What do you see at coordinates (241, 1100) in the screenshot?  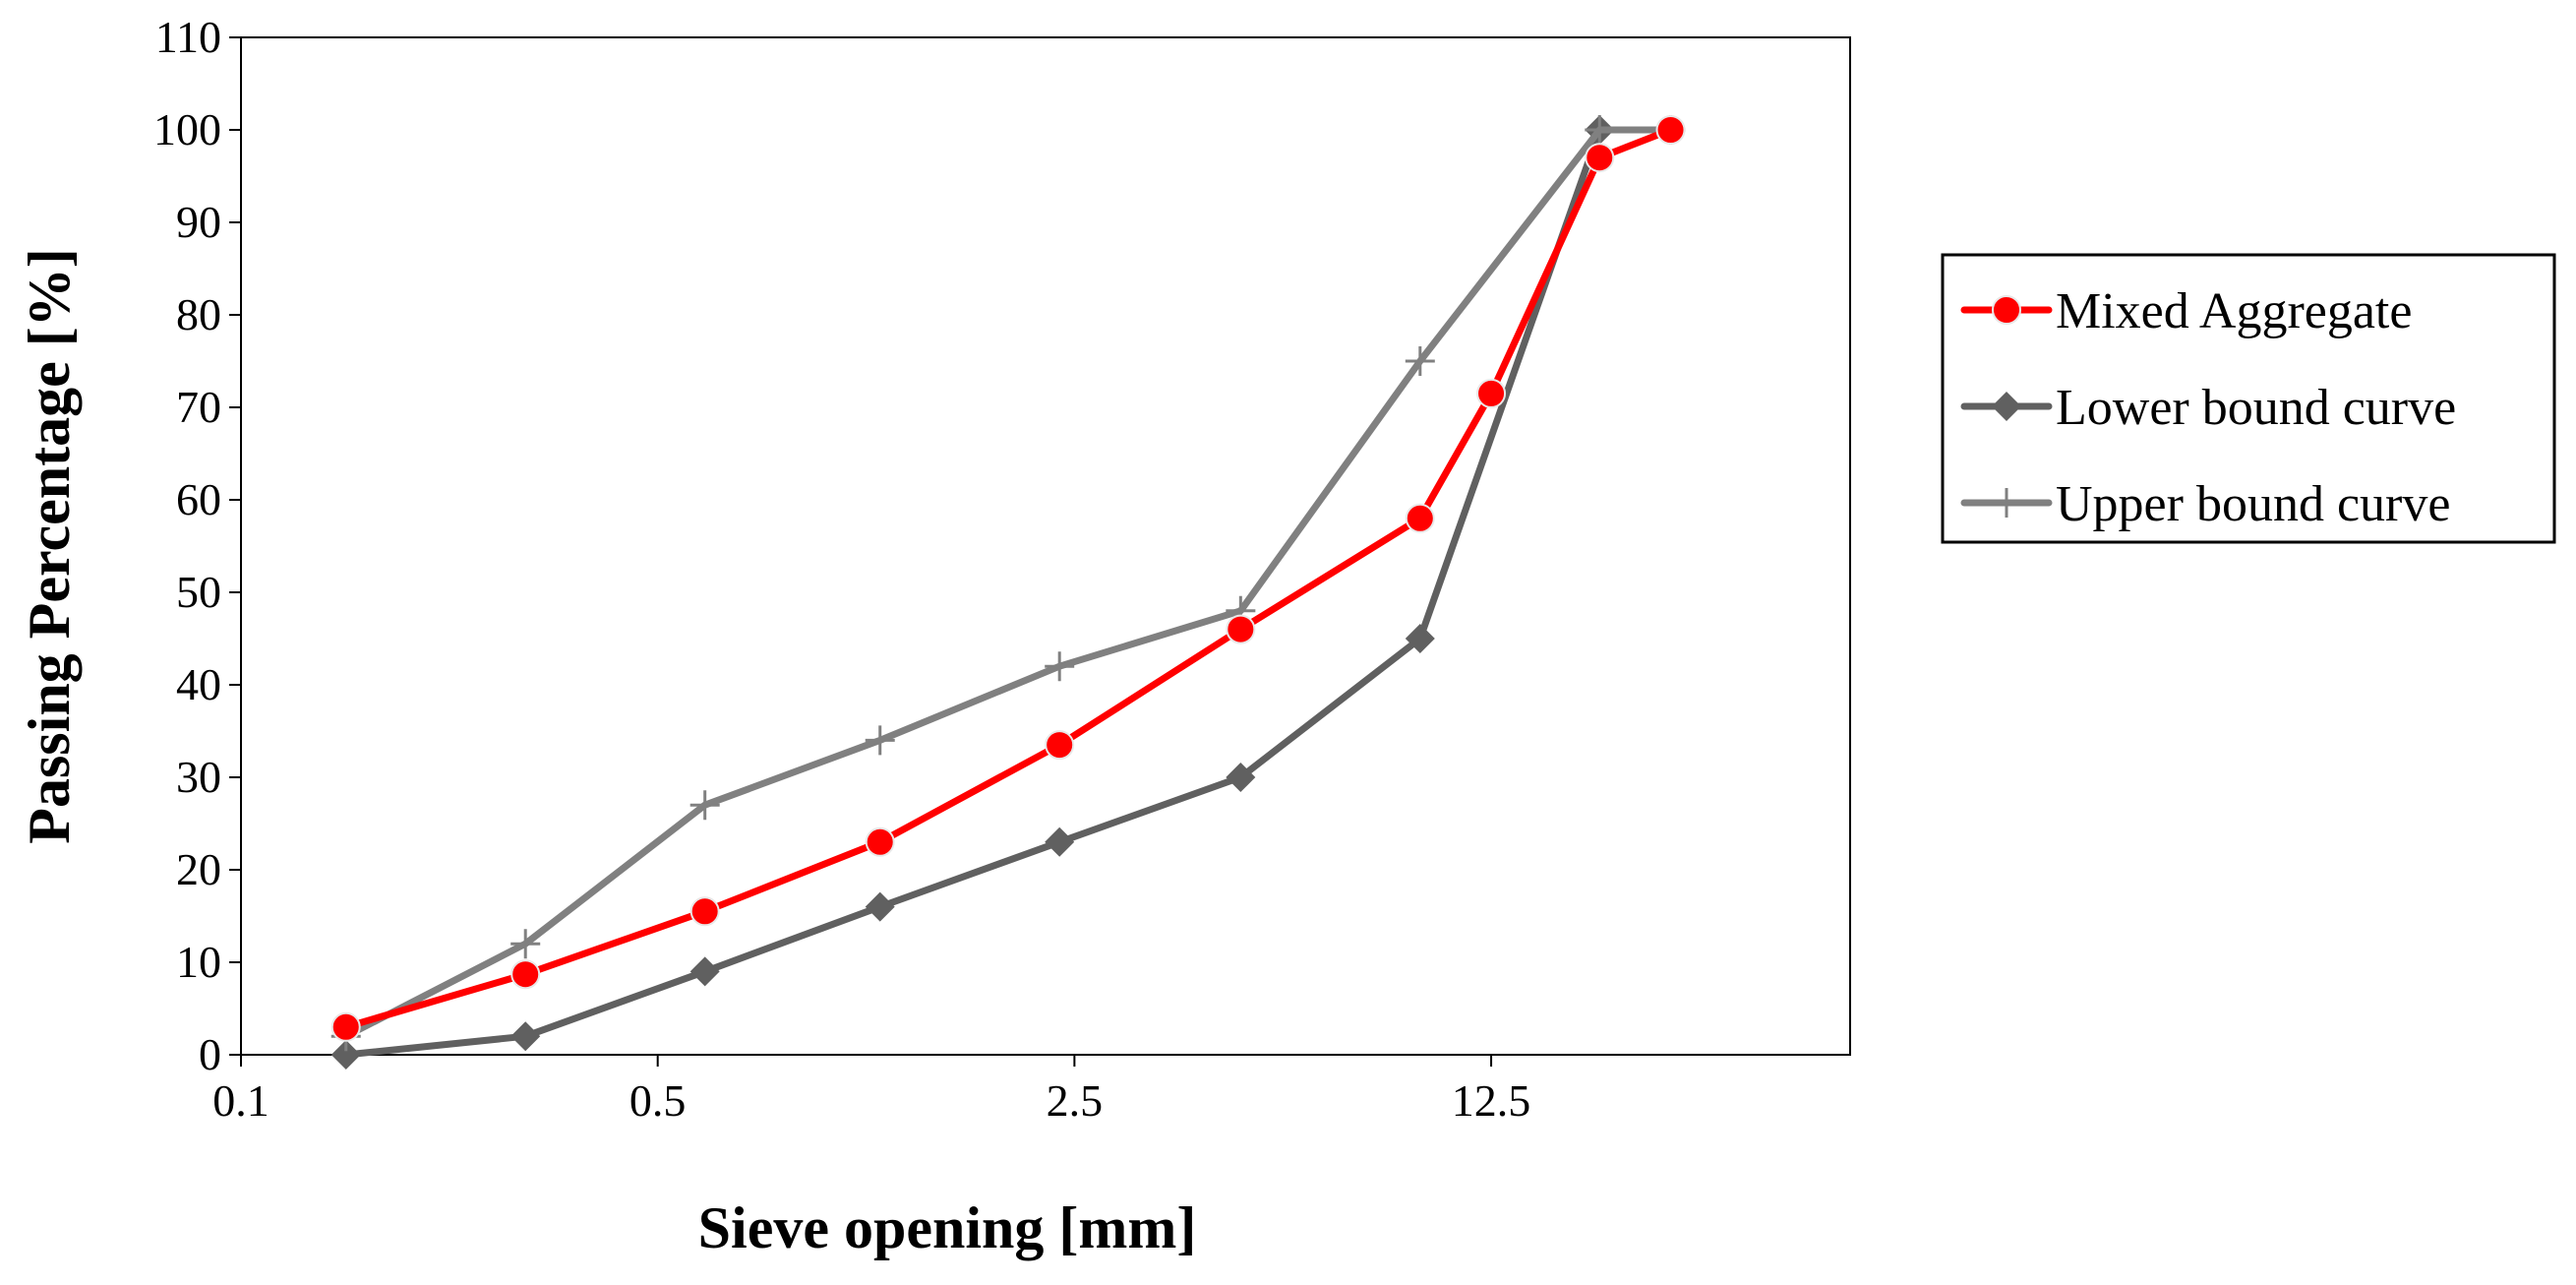 I see `x-tick-label: 0.1` at bounding box center [241, 1100].